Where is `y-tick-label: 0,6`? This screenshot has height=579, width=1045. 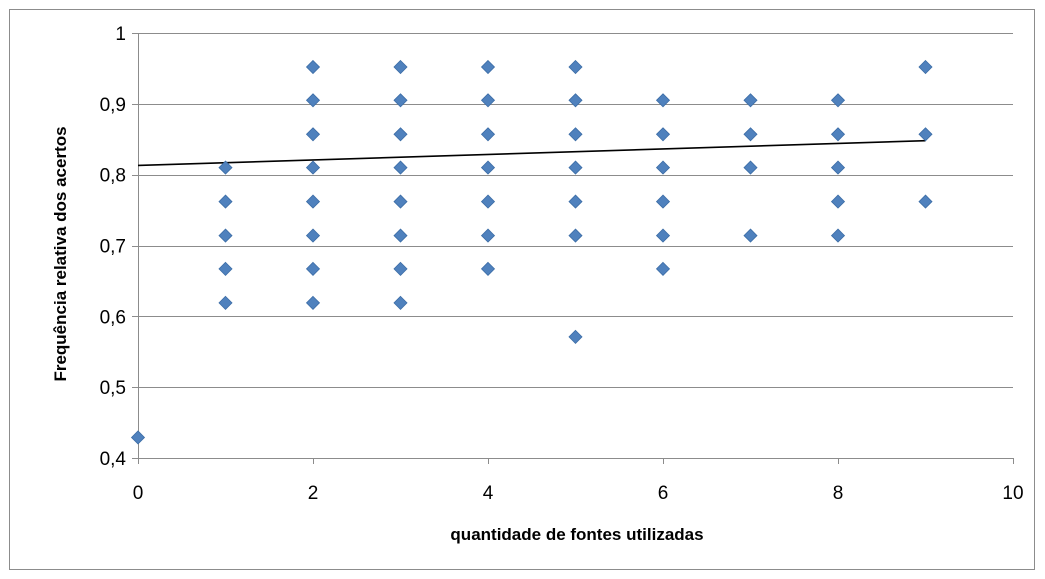 y-tick-label: 0,6 is located at coordinates (113, 317).